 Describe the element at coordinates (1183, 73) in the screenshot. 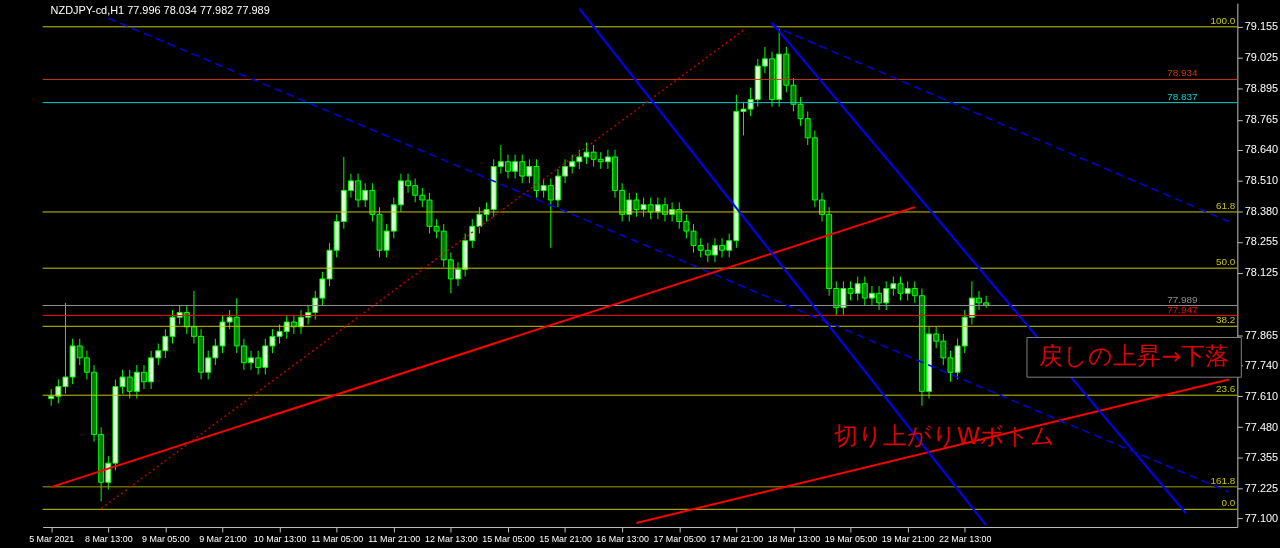

I see `ref-line-label: 78.934` at that location.